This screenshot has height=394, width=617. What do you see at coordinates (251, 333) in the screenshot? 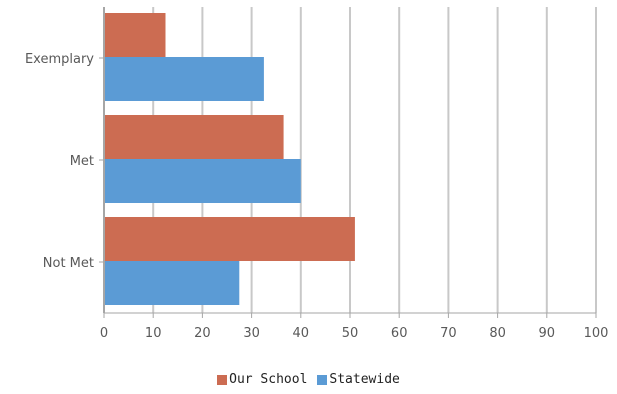
I see `x-tick-label: 30` at bounding box center [251, 333].